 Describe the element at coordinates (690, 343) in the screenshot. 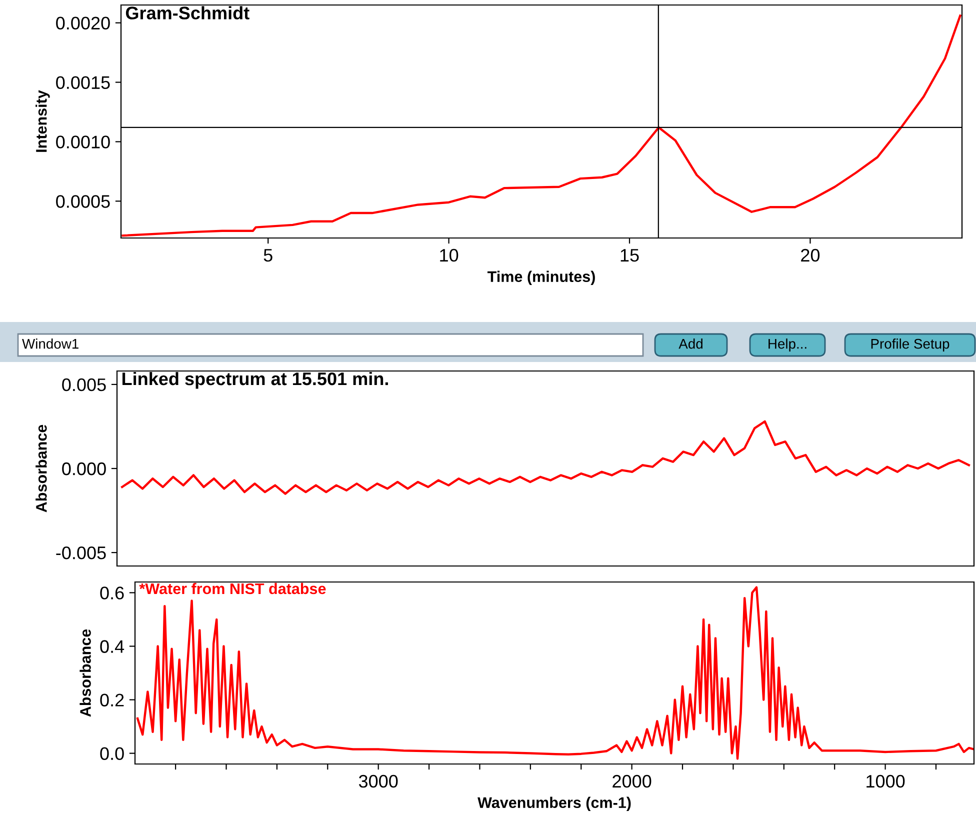

I see `text: Add` at that location.